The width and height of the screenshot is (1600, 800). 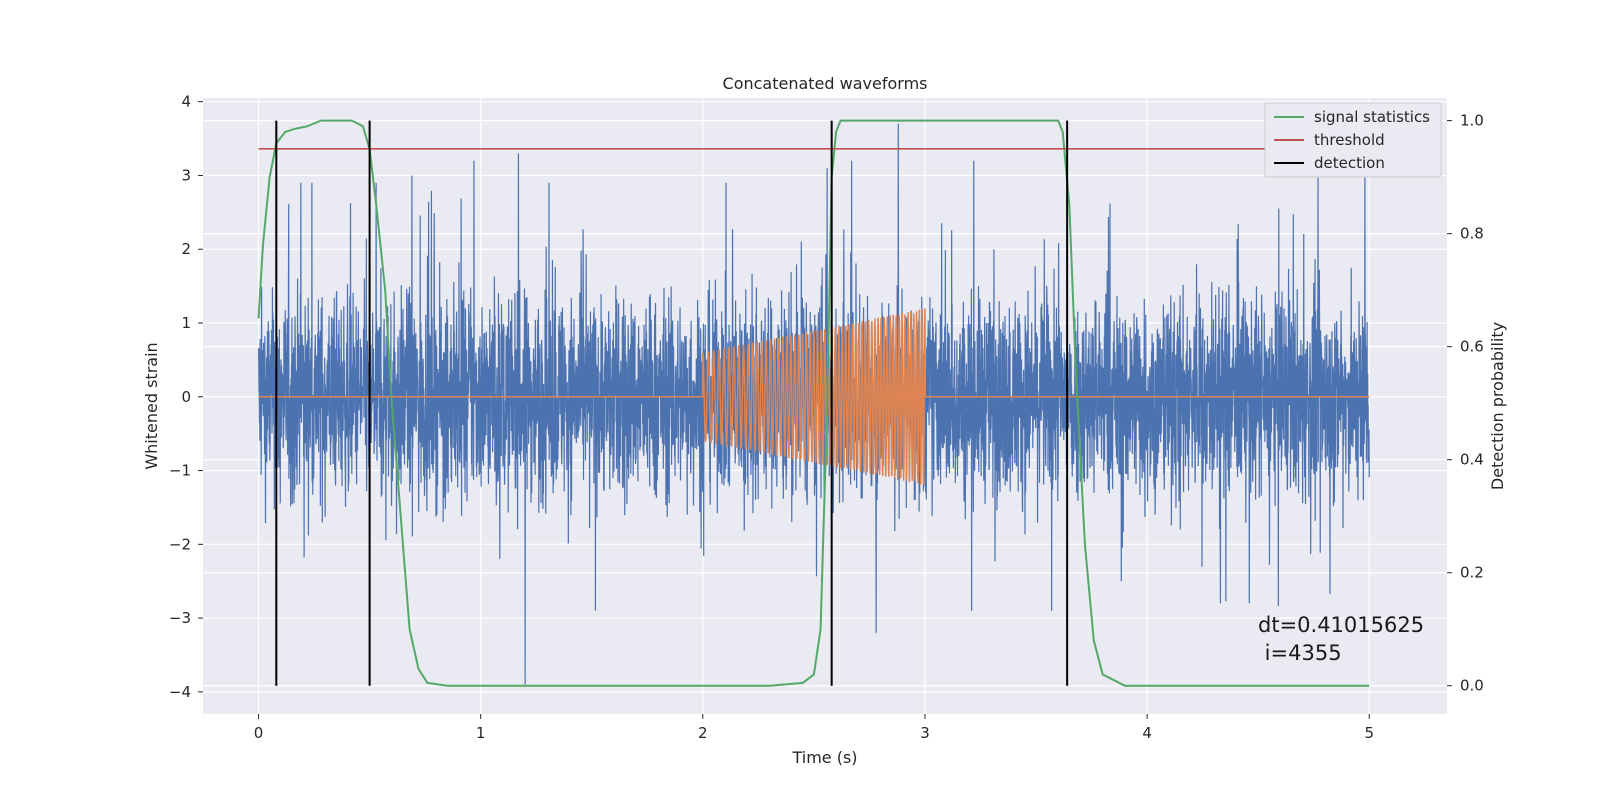 What do you see at coordinates (1349, 163) in the screenshot?
I see `legend-label-detection: detection` at bounding box center [1349, 163].